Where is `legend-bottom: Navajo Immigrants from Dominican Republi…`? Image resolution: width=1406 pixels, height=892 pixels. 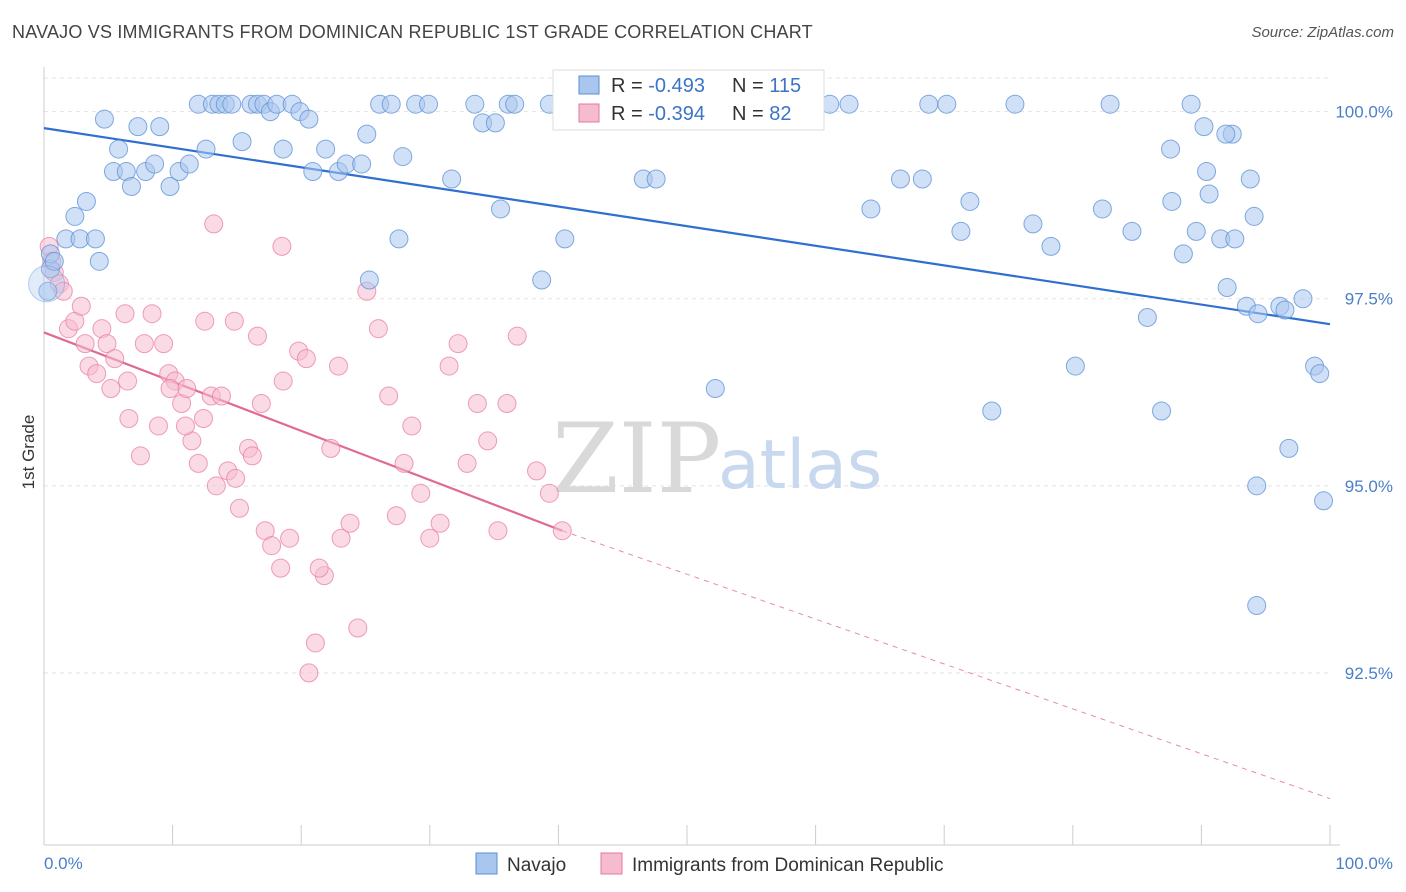
legend-bottom: Navajo Immigrants from Dominican Republi… is located at coordinates (709, 864).